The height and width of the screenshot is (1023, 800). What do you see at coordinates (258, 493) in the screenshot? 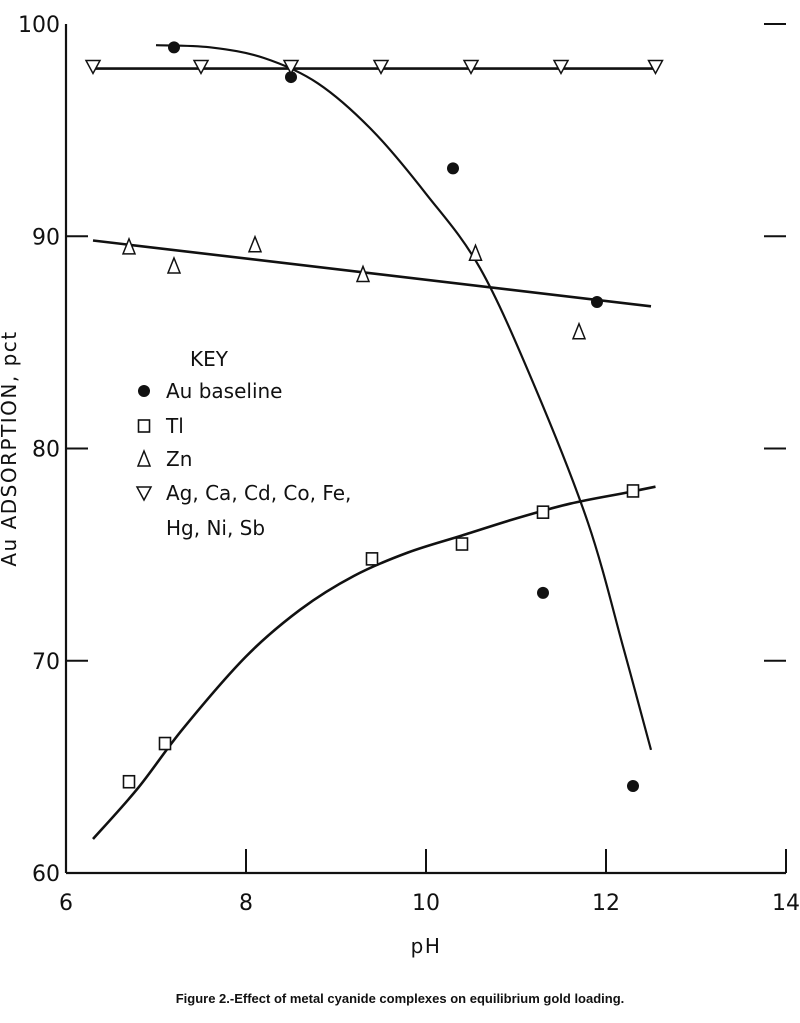
I see `legend-label-4: Ag, Ca, Cd, Co, Fe,` at bounding box center [258, 493].